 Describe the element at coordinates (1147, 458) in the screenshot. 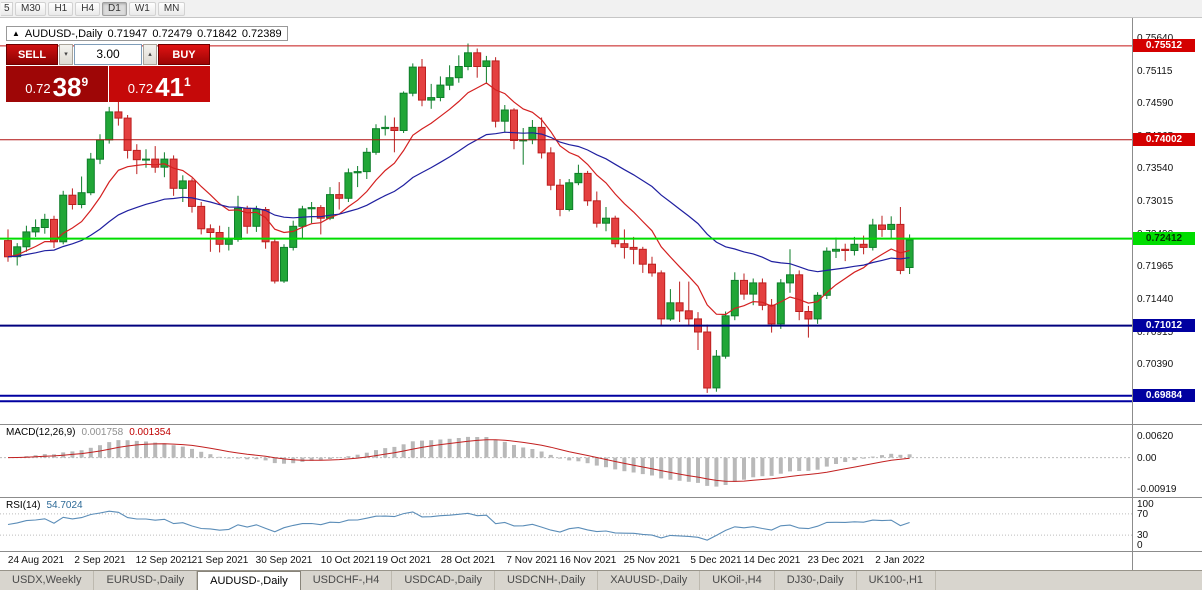

I see `macd-axis-label: 0.00` at that location.